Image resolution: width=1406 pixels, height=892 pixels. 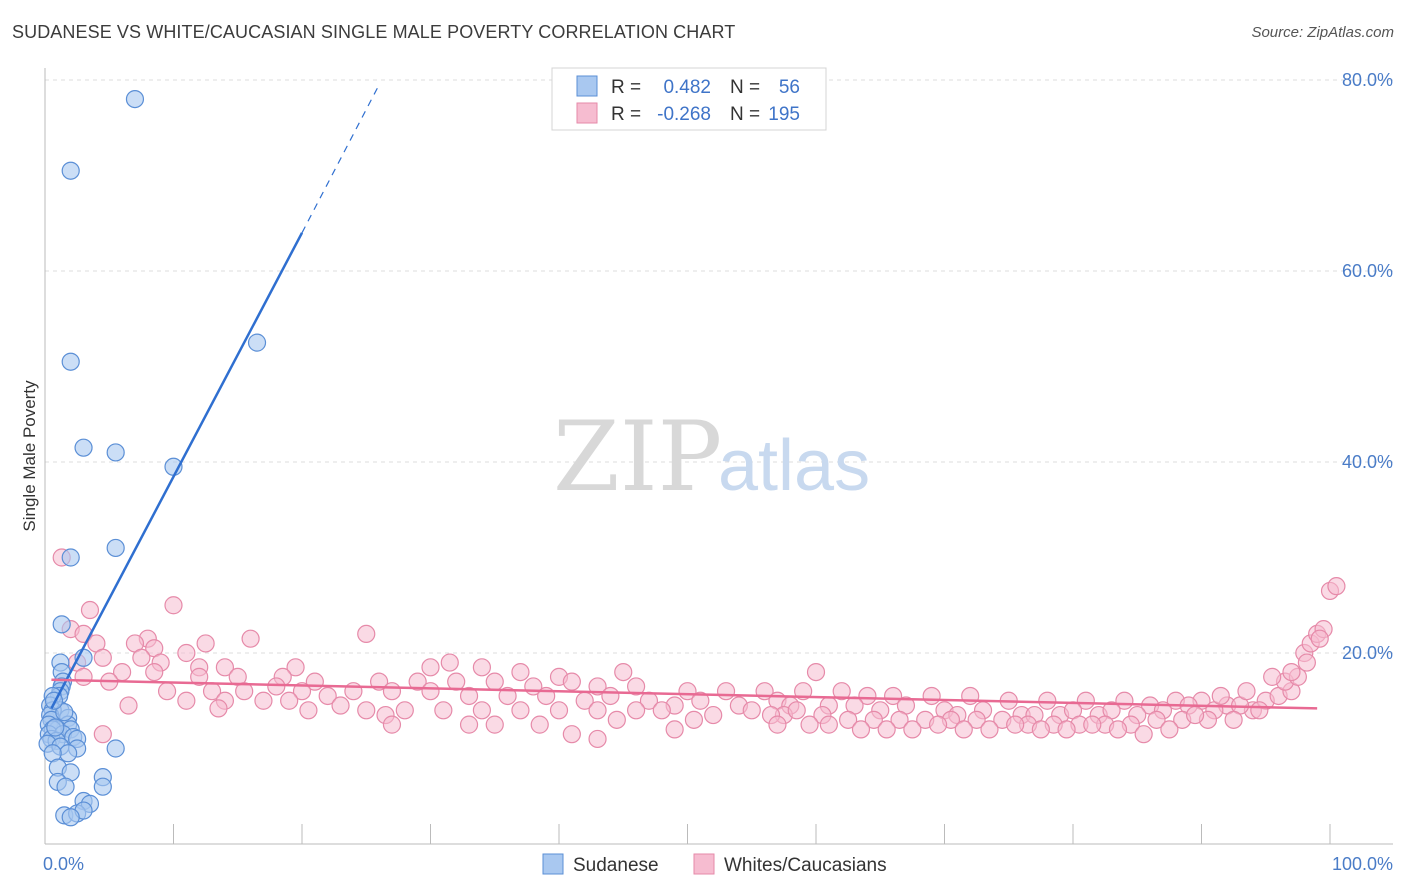 What do you see at coordinates (789, 87) in the screenshot?
I see `legend-n-value-1: 56` at bounding box center [789, 87].